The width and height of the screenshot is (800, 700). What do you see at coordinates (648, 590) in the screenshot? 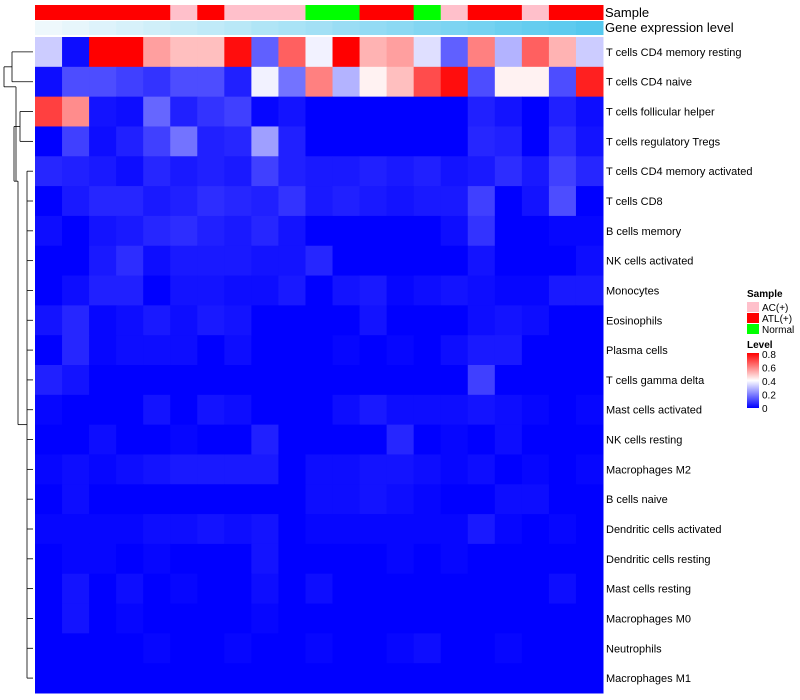
I see `row-label: Mast cells resting` at bounding box center [648, 590].